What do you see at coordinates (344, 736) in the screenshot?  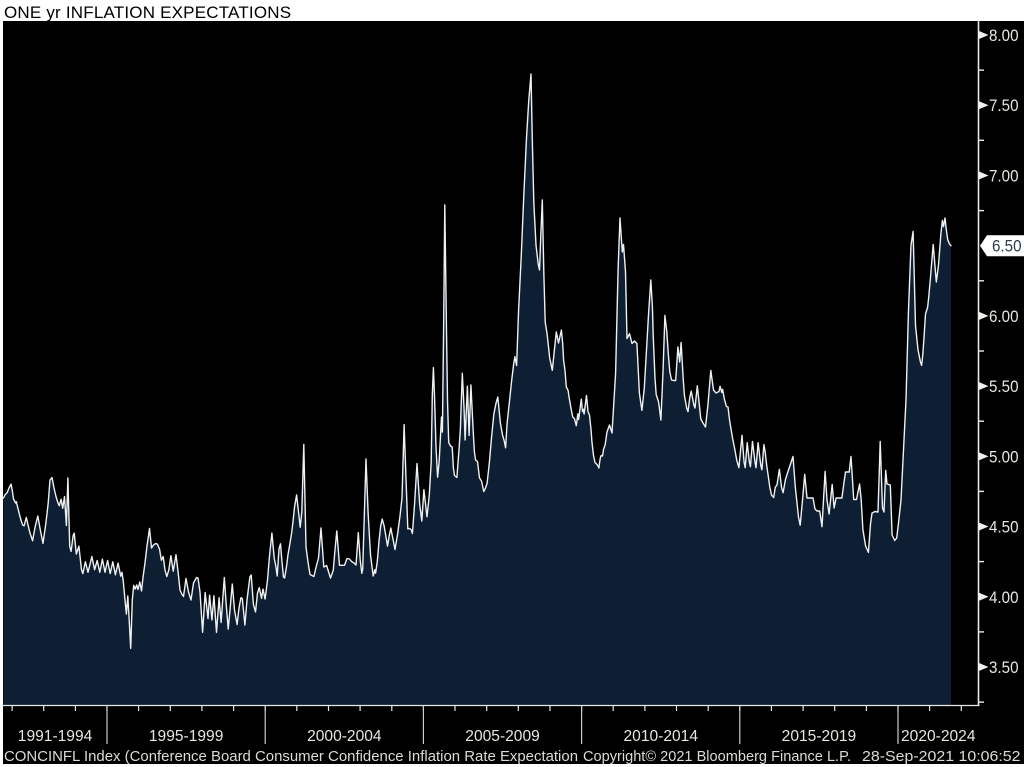 I see `svg-text: 2000-2004` at bounding box center [344, 736].